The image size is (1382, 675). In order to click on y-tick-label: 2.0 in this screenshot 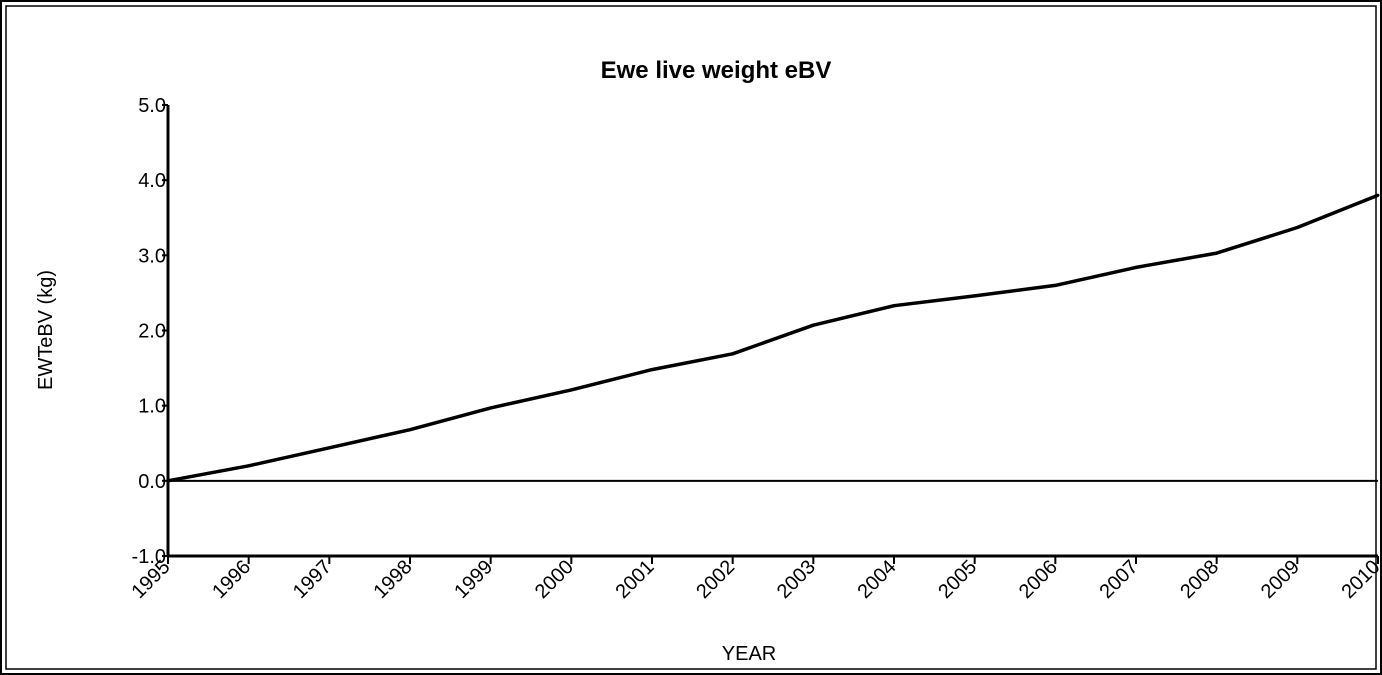, I will do `click(152, 332)`.